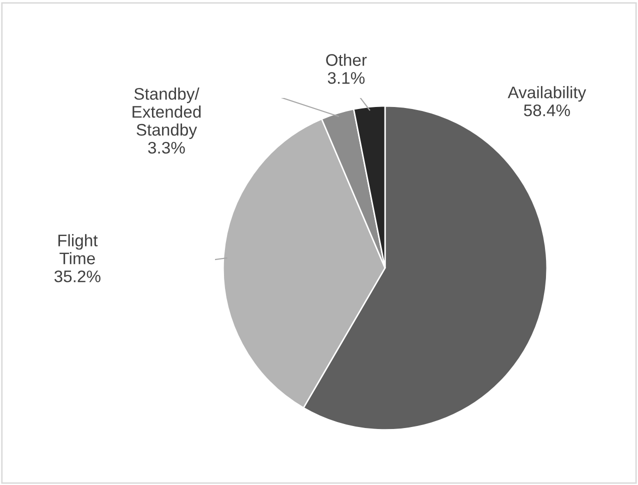 The width and height of the screenshot is (638, 485). I want to click on slice-label: Availability, so click(547, 94).